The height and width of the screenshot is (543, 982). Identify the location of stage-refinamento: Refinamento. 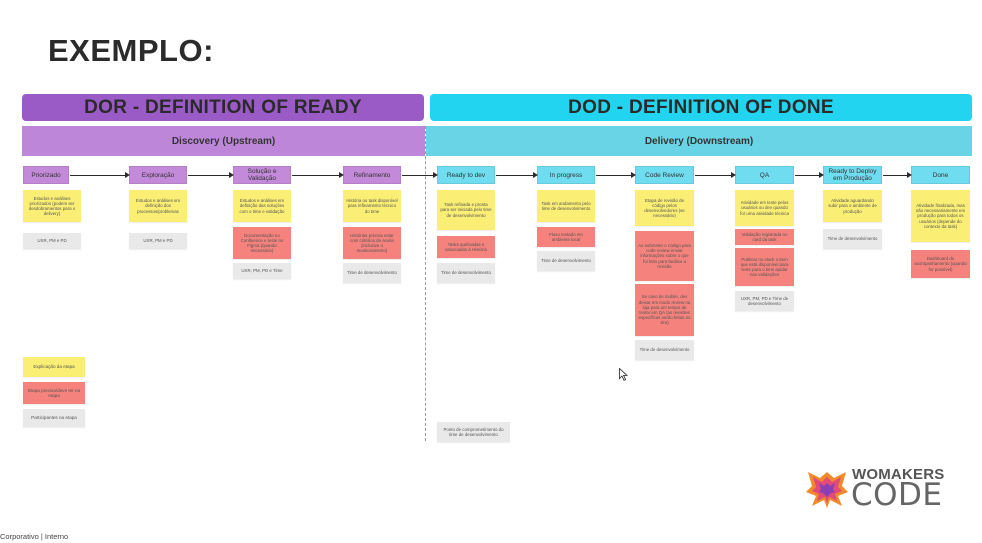
(372, 175).